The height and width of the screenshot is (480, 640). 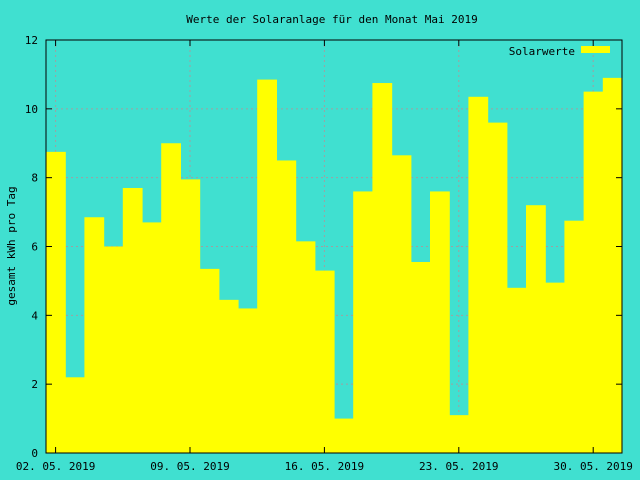 I want to click on bar-23.05., so click(x=459, y=434).